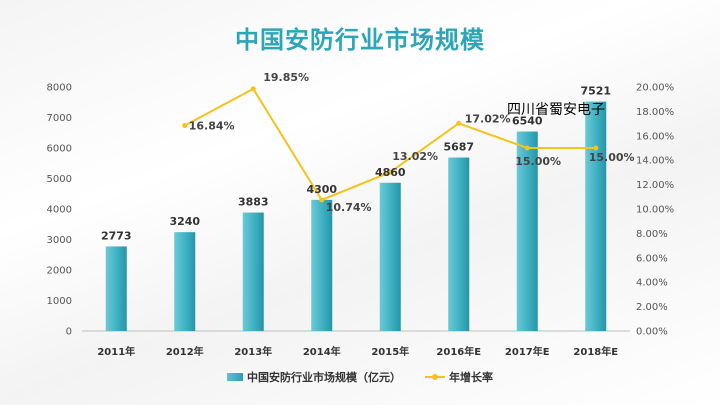  What do you see at coordinates (59, 240) in the screenshot?
I see `y-tick-label-left: 3000` at bounding box center [59, 240].